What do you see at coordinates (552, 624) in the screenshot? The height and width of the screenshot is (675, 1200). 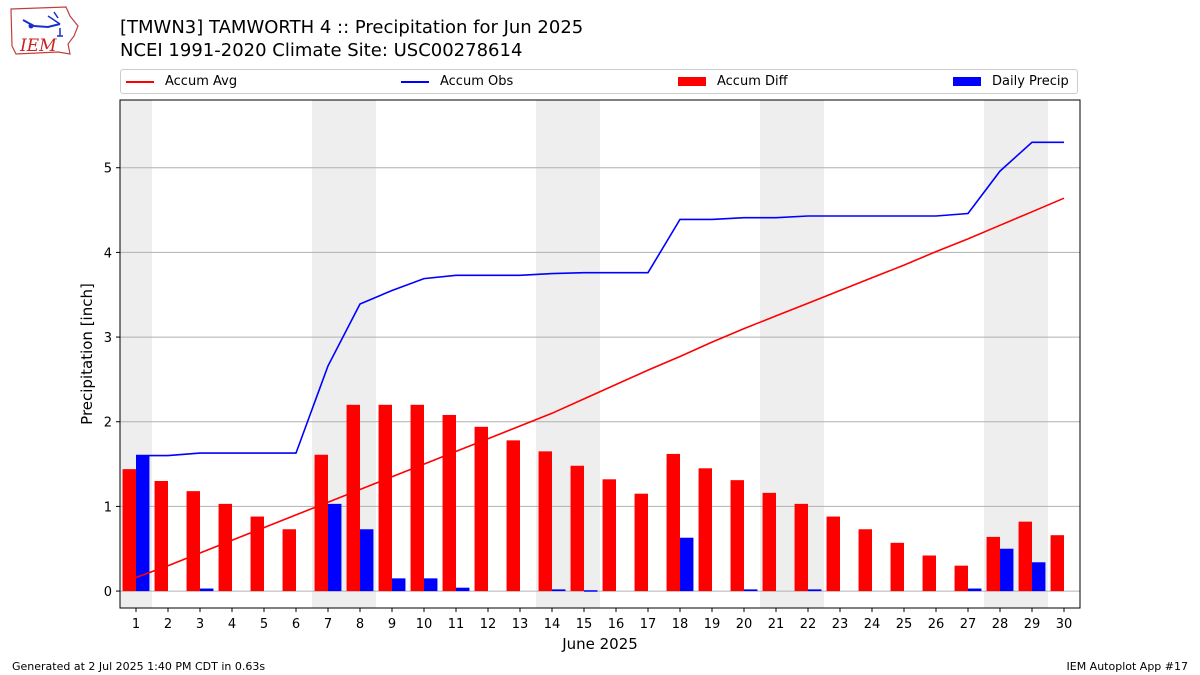 I see `x-tick-label-14: 14` at bounding box center [552, 624].